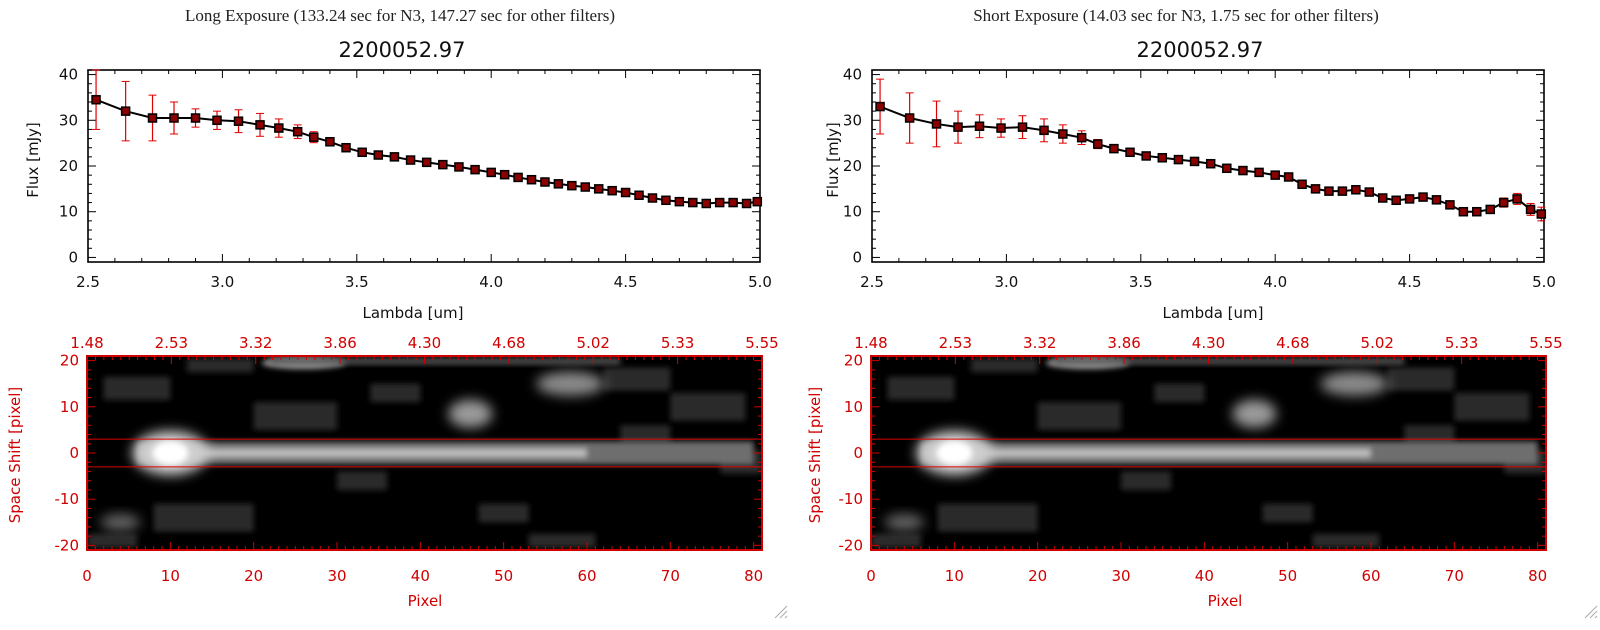 The width and height of the screenshot is (1600, 630). Describe the element at coordinates (1123, 343) in the screenshot. I see `top-tick-label: 3.86` at that location.